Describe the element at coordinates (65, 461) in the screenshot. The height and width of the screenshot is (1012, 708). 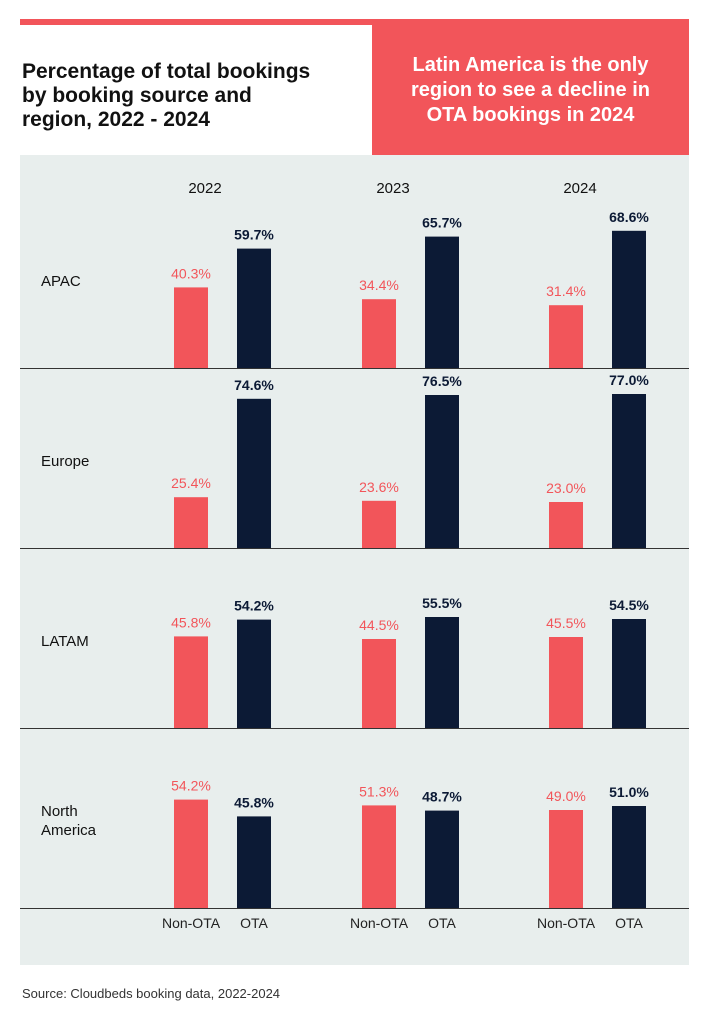
I see `region-label: Europe` at that location.